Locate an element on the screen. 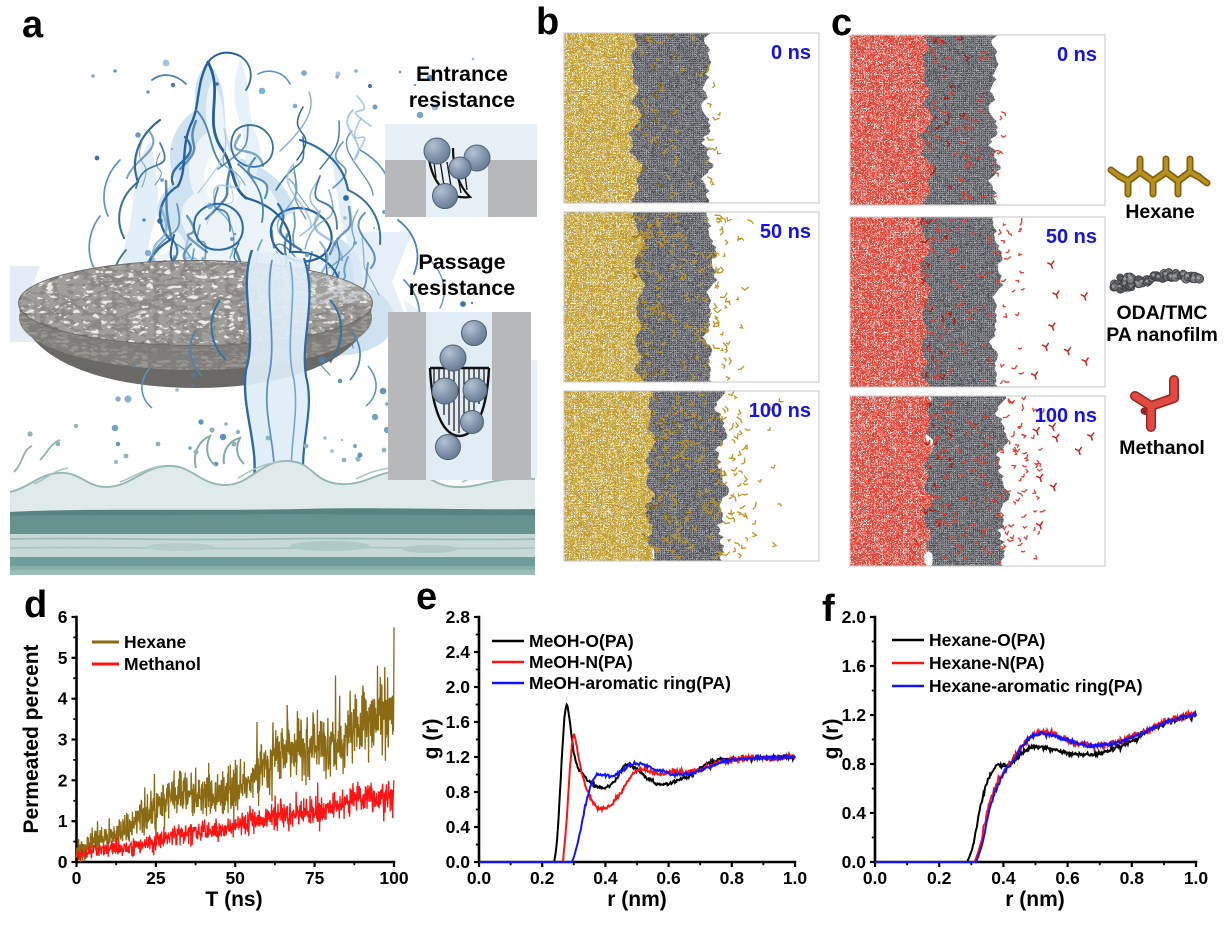 This screenshot has width=1231, height=933. svg-text: Passage is located at coordinates (461, 262).